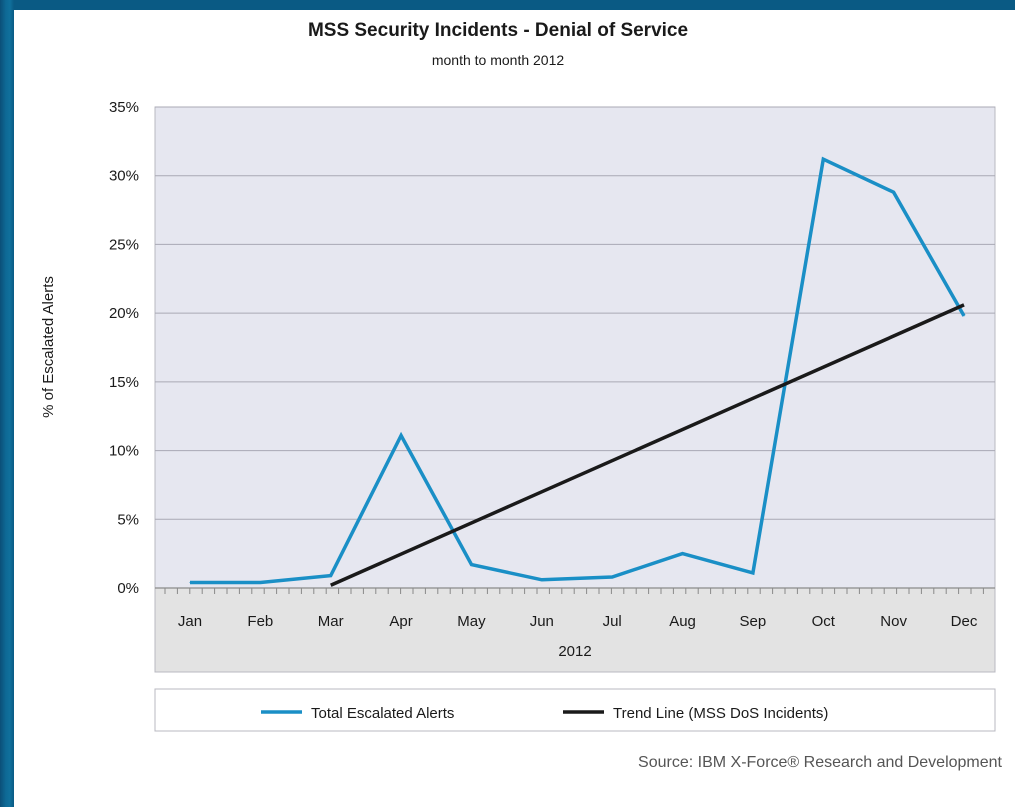 This screenshot has width=1015, height=807. I want to click on x-axis-background, so click(575, 630).